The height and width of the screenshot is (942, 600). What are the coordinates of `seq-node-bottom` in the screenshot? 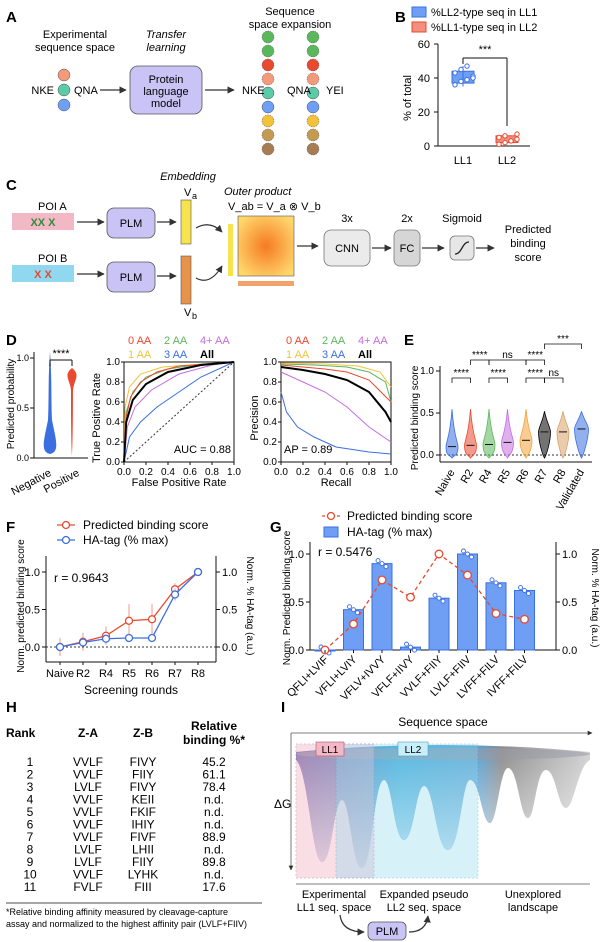 It's located at (64, 105).